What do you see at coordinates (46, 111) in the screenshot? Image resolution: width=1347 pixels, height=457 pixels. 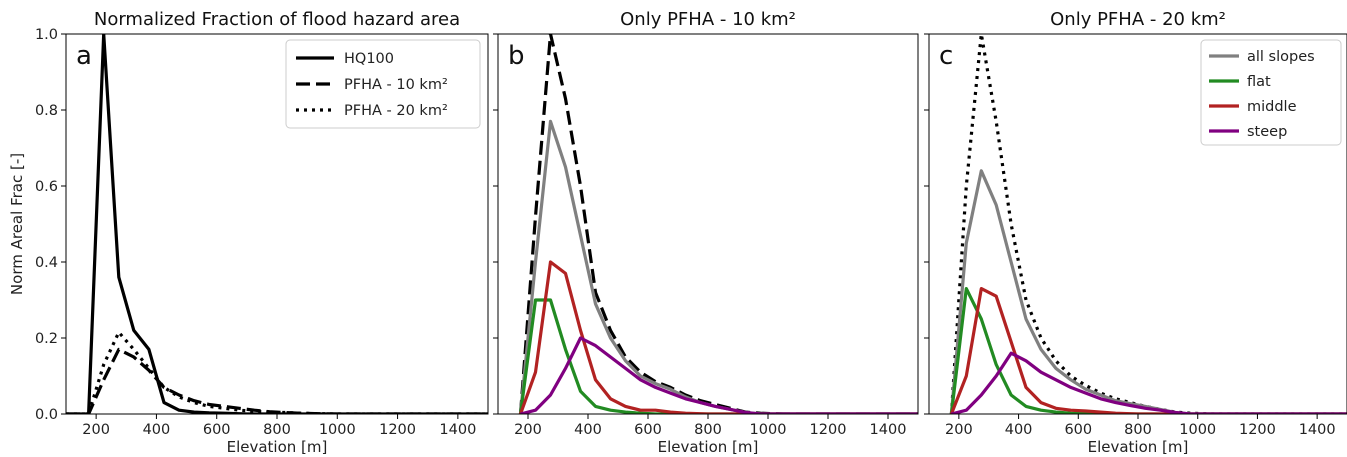 I see `y-tick-label: 0.8` at bounding box center [46, 111].